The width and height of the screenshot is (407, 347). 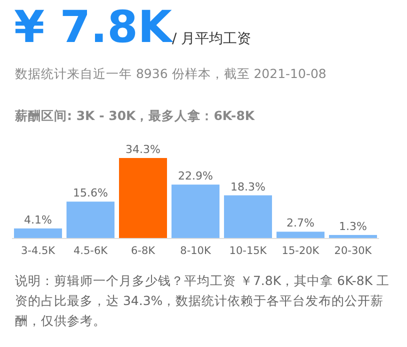 What do you see at coordinates (170, 74) in the screenshot?
I see `annotation: 数据统计来自近一年 8936 份样本，截至 2021-10-08` at bounding box center [170, 74].